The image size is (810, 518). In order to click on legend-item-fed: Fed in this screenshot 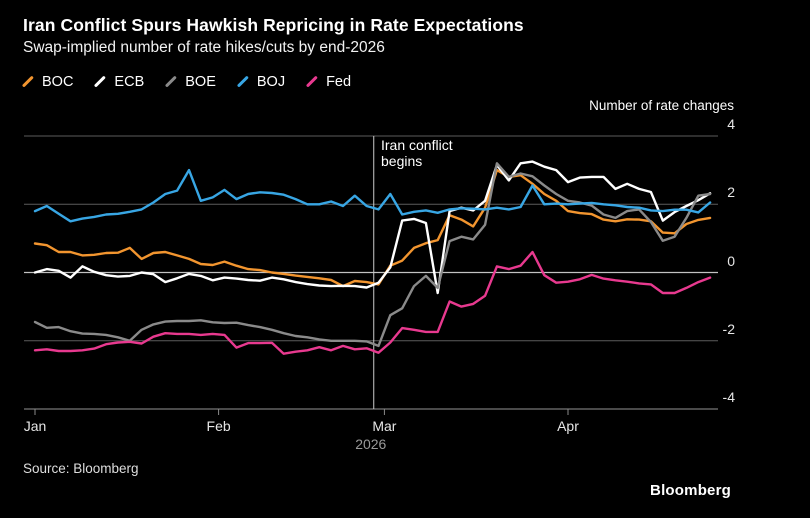, I will do `click(328, 82)`.